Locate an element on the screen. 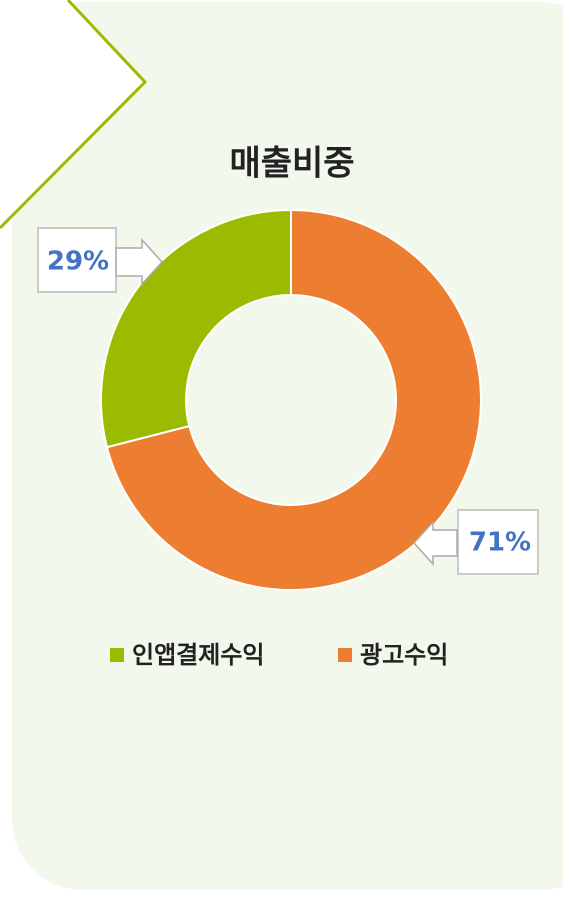  legend-label: 광고수익 is located at coordinates (404, 655).